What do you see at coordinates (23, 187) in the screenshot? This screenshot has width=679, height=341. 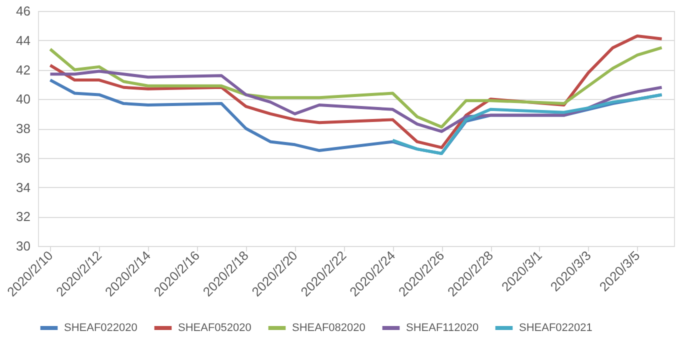 I see `y-tick-label: 34` at bounding box center [23, 187].